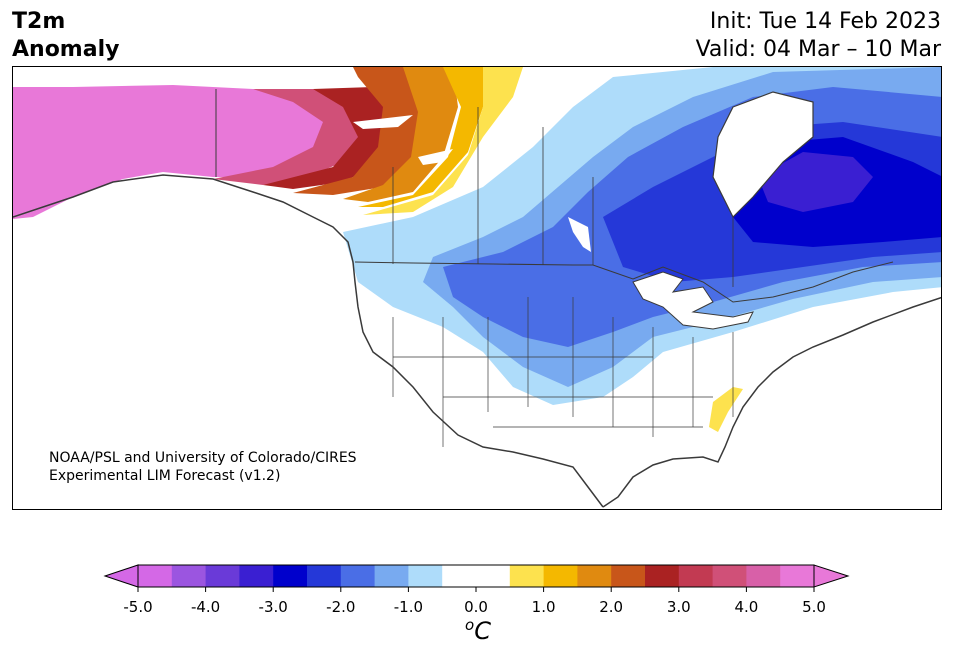 The image size is (953, 656). Describe the element at coordinates (435, 157) in the screenshot. I see `great-bear-lake` at that location.